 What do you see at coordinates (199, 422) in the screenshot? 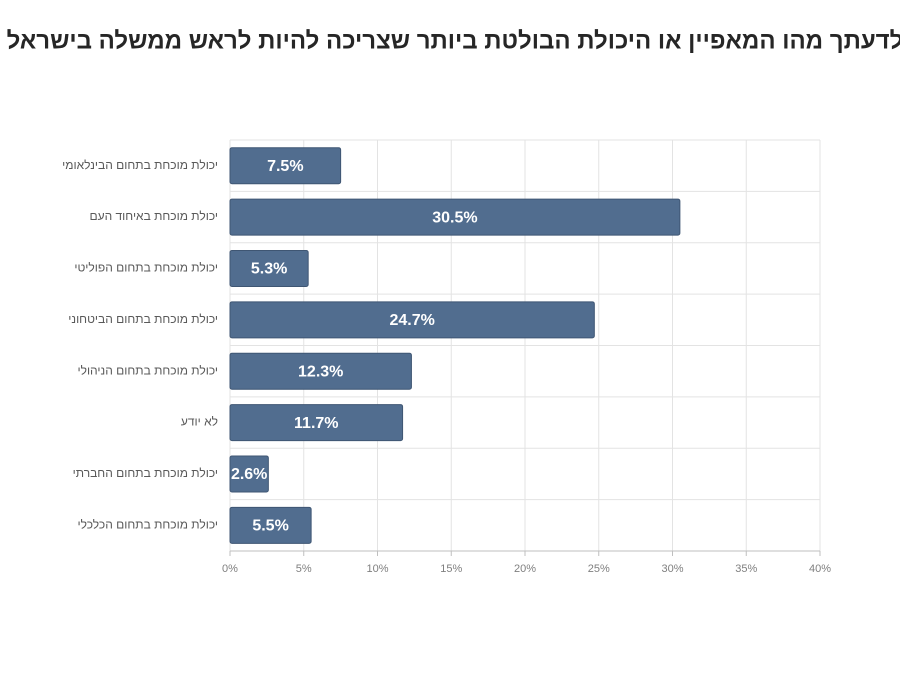
I see `y-tick-label: לא יודע` at bounding box center [199, 422].